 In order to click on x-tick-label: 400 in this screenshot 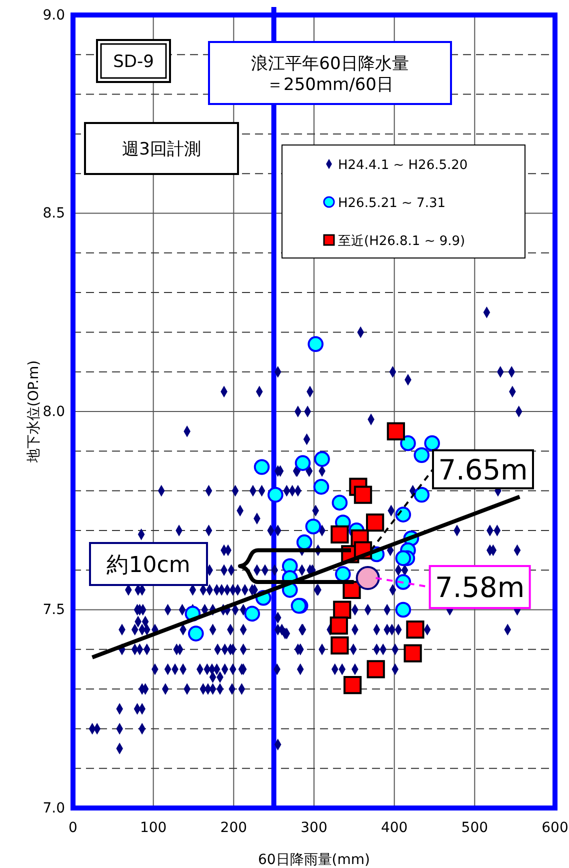, I will do `click(394, 828)`.